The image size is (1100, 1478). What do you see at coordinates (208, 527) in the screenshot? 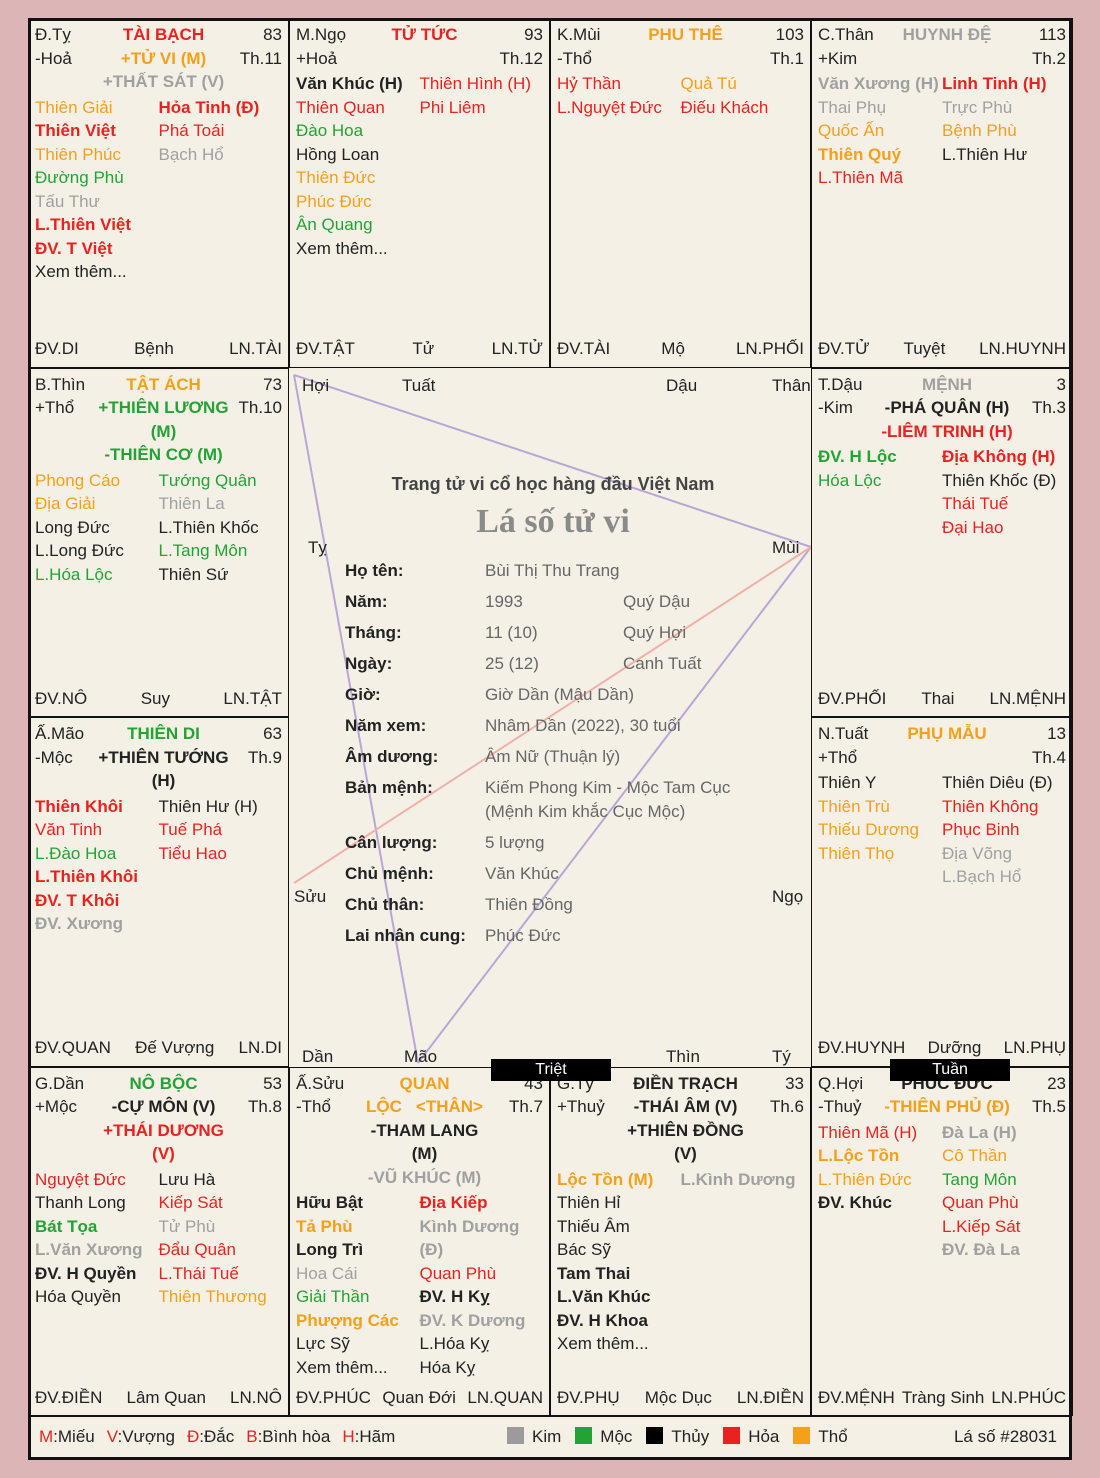
I see `star: L.Thiên Khốc` at bounding box center [208, 527].